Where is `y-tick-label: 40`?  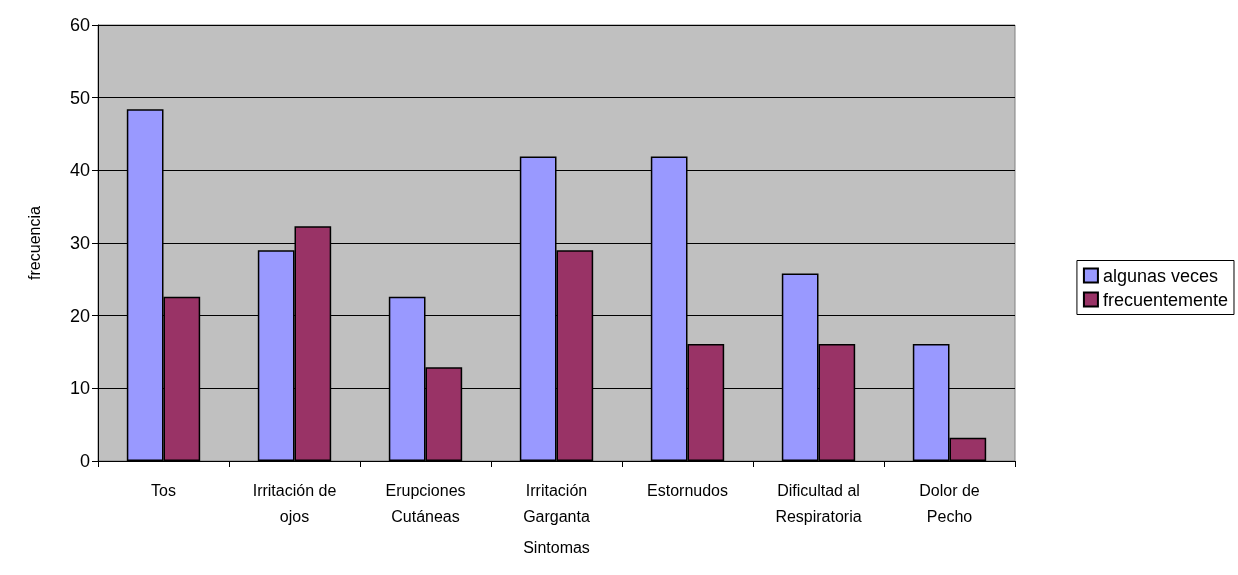
y-tick-label: 40 is located at coordinates (79, 170).